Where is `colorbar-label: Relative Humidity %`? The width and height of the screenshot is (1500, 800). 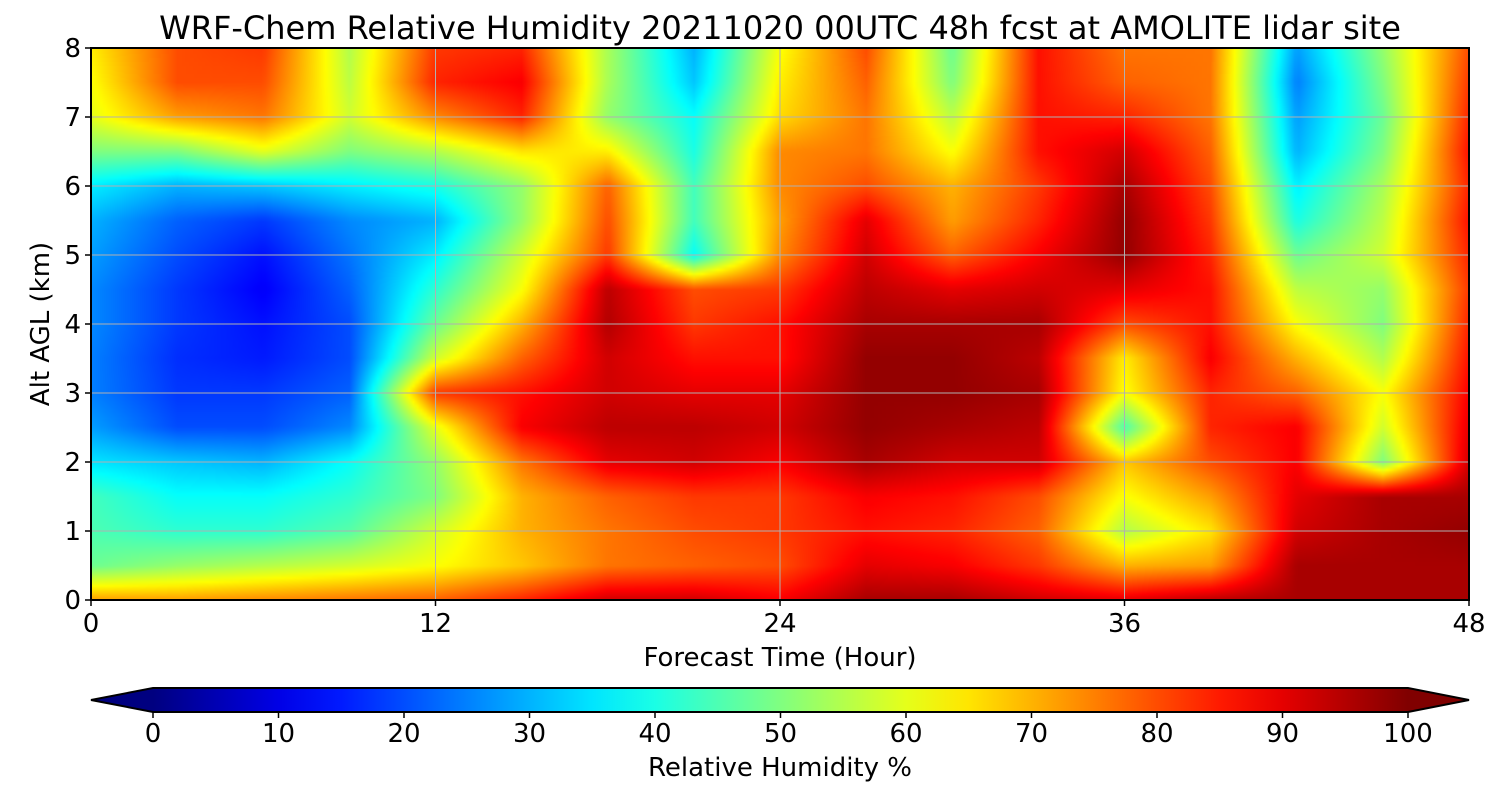 colorbar-label: Relative Humidity % is located at coordinates (780, 768).